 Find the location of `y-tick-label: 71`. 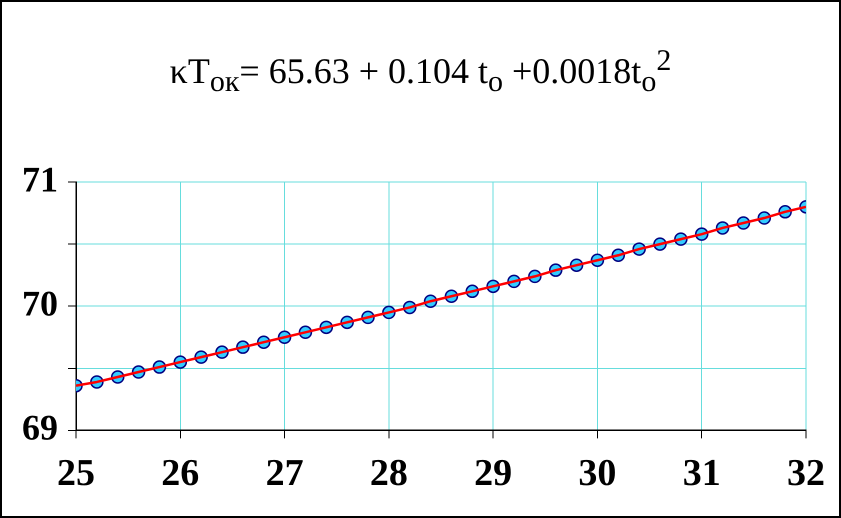

y-tick-label: 71 is located at coordinates (40, 179).